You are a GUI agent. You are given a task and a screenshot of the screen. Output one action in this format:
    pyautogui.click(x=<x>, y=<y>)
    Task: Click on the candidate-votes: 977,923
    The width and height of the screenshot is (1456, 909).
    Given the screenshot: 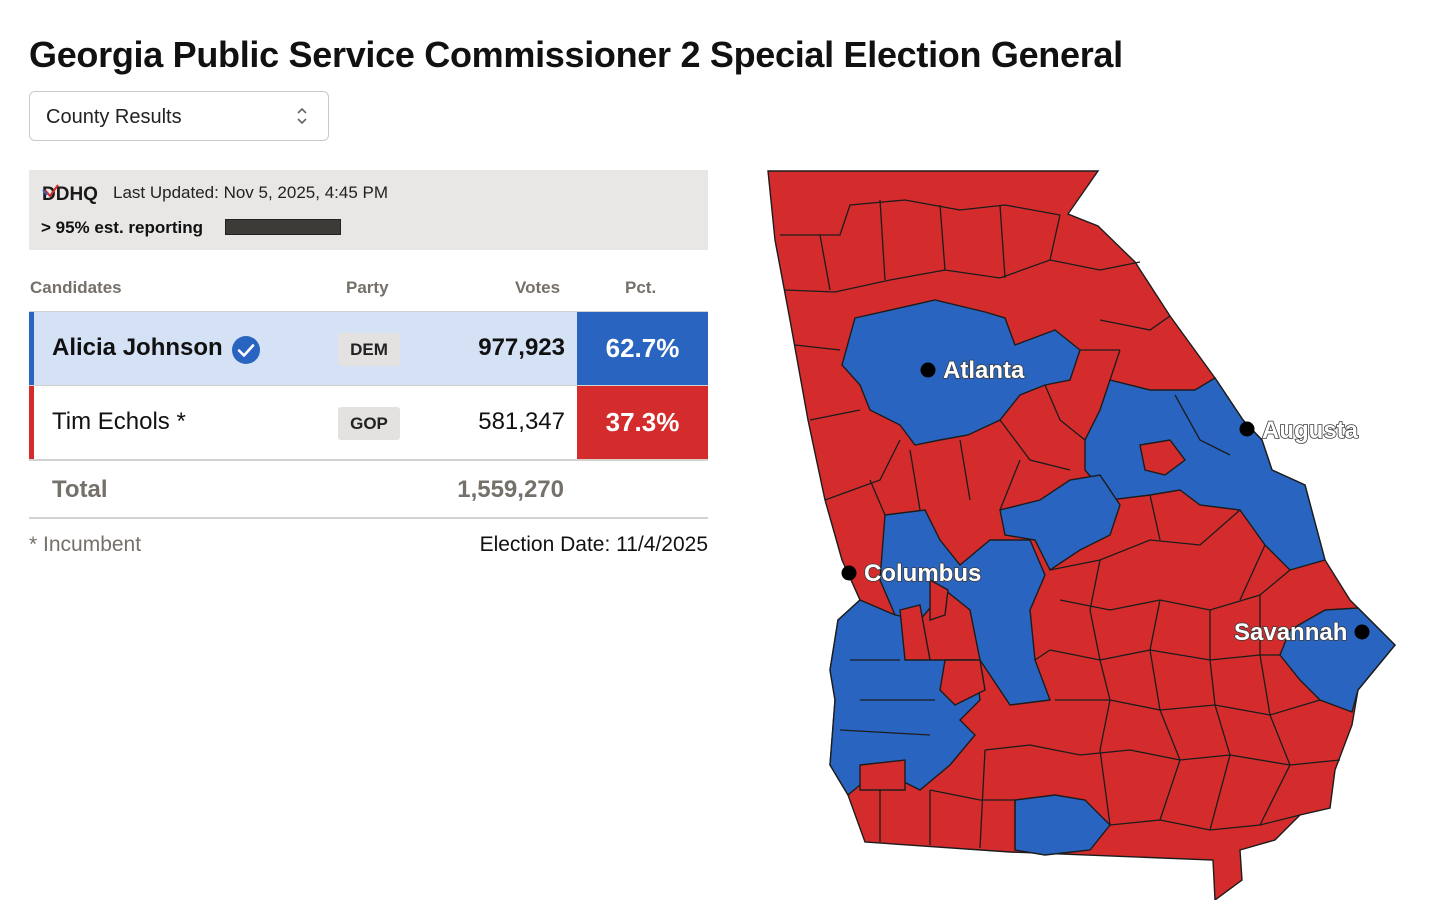 What is the action you would take?
    pyautogui.click(x=521, y=347)
    